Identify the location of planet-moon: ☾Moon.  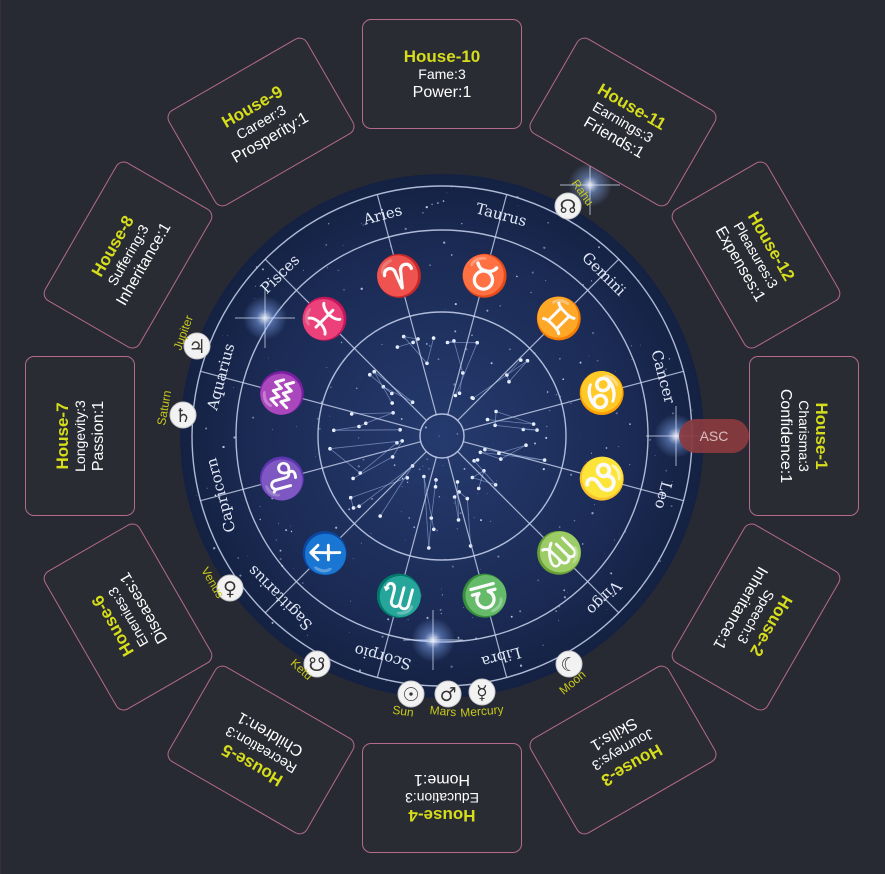
(571, 673).